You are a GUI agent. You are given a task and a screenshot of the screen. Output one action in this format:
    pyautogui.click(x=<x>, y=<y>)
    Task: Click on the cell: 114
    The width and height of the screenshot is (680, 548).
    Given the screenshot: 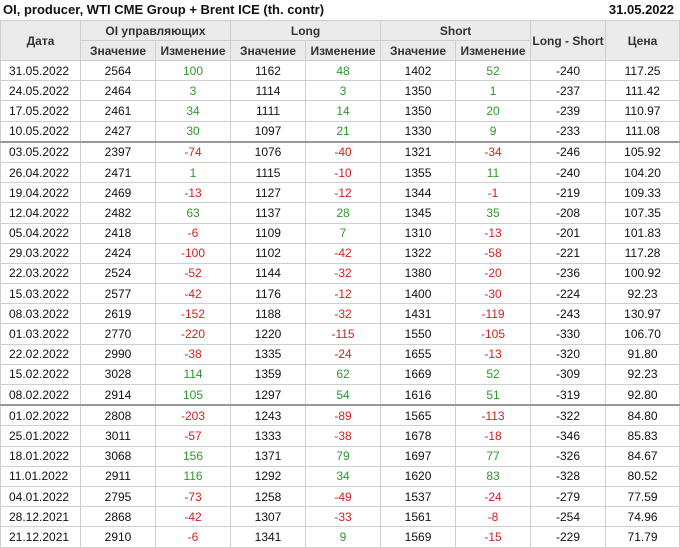 What is the action you would take?
    pyautogui.click(x=193, y=374)
    